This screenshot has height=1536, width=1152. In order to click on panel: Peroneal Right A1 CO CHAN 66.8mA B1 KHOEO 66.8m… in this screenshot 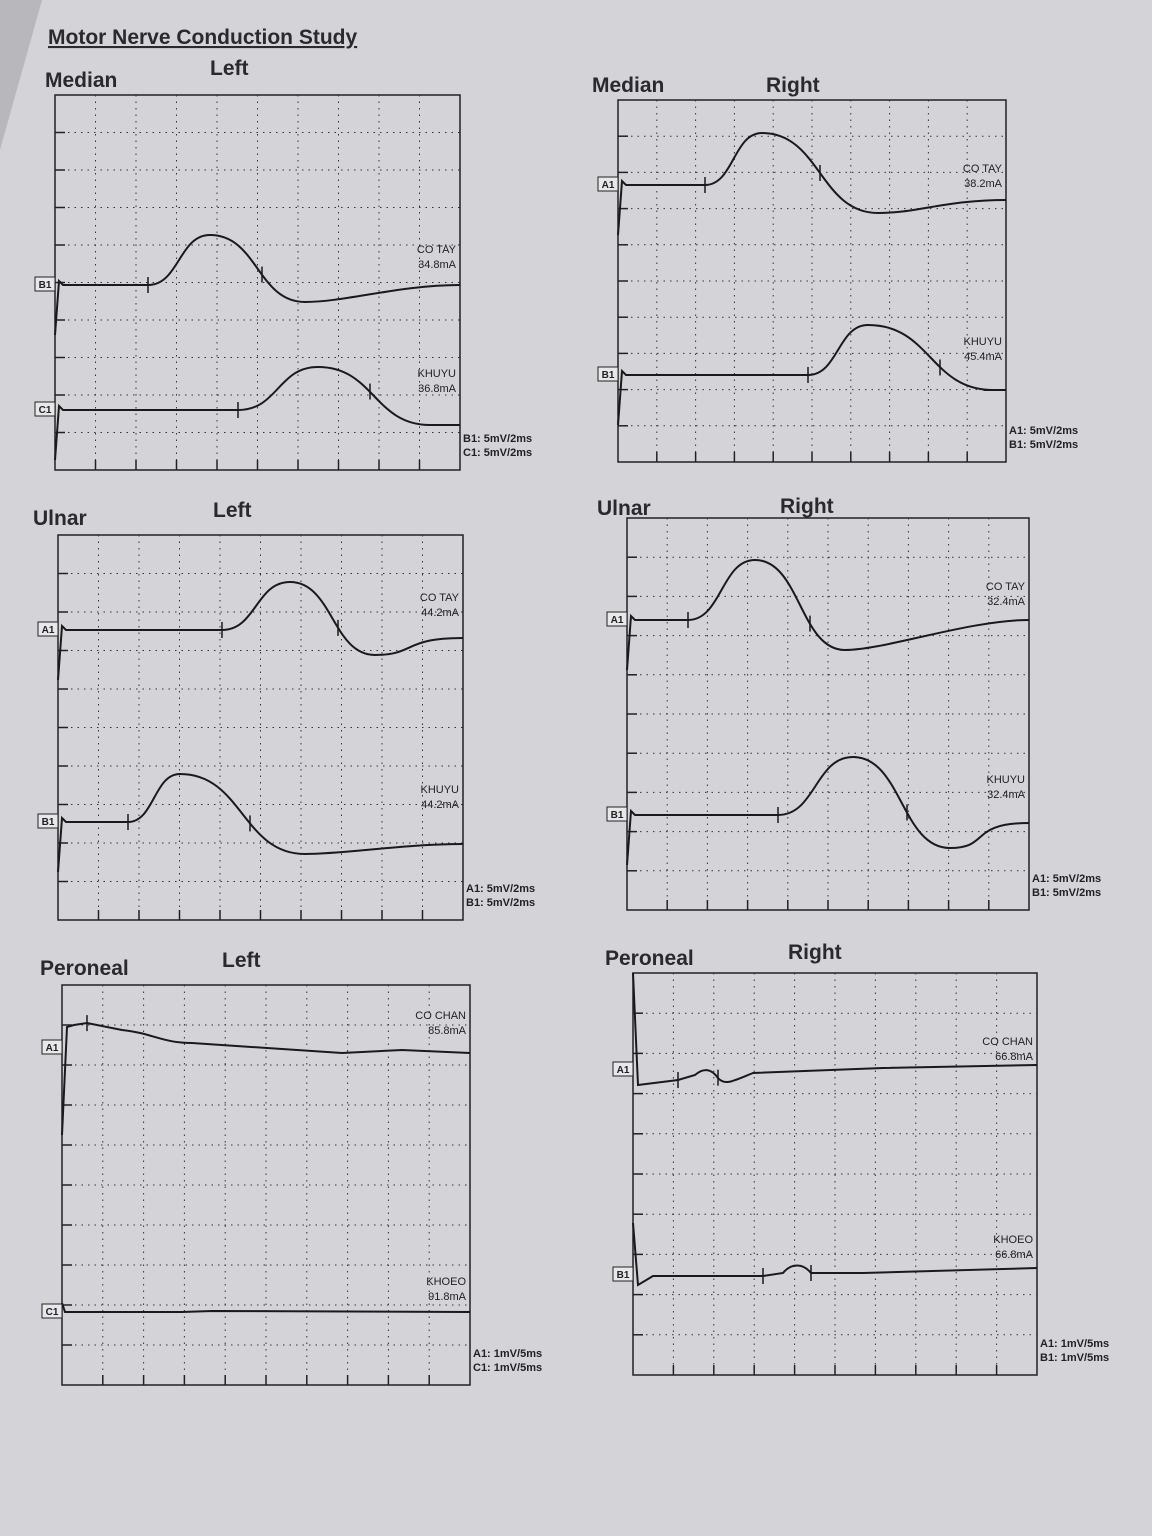, I will do `click(857, 1158)`.